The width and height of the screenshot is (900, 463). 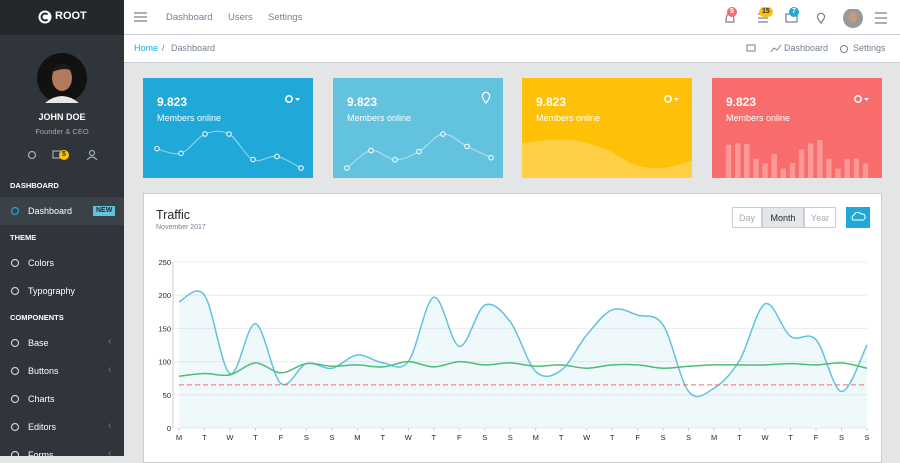 I want to click on nav-link: Users, so click(x=240, y=17).